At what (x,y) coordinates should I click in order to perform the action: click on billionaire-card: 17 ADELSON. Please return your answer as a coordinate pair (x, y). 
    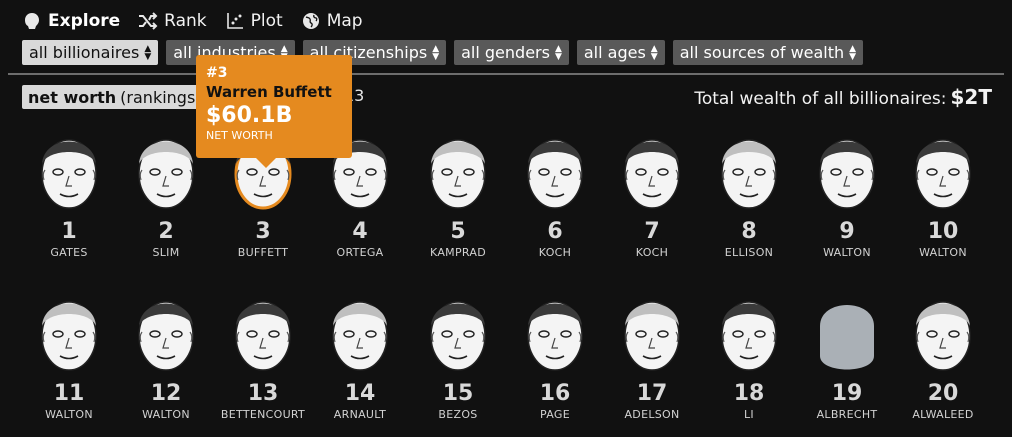
    Looking at the image, I should click on (652, 353).